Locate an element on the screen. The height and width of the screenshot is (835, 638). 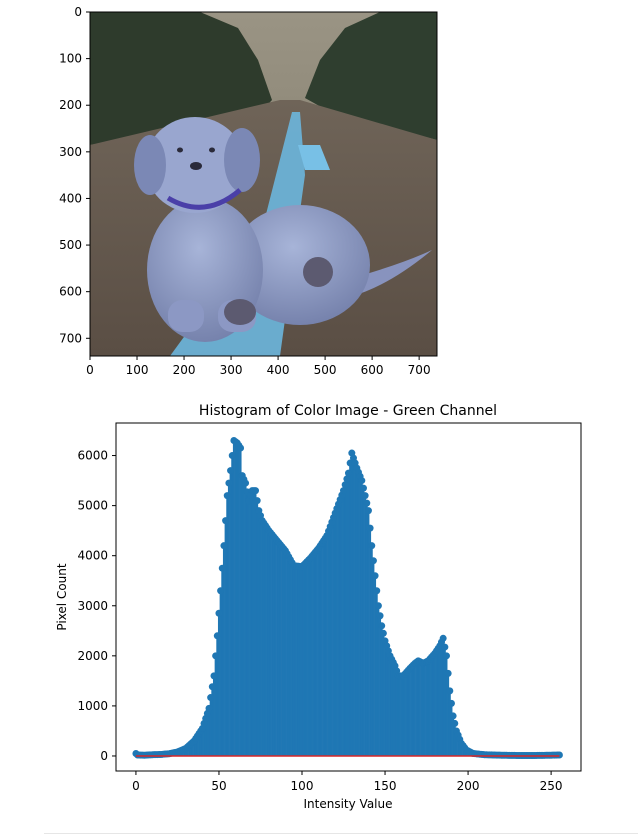
image-x-tick-label: 400 is located at coordinates (278, 370).